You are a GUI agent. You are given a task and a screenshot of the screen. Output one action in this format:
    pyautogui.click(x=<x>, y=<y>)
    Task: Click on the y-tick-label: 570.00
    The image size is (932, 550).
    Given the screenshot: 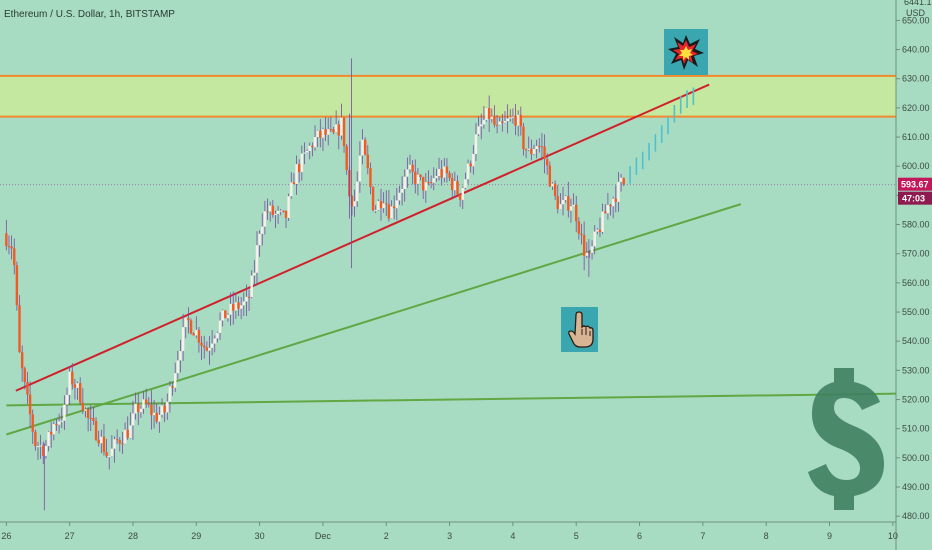 What is the action you would take?
    pyautogui.click(x=916, y=254)
    